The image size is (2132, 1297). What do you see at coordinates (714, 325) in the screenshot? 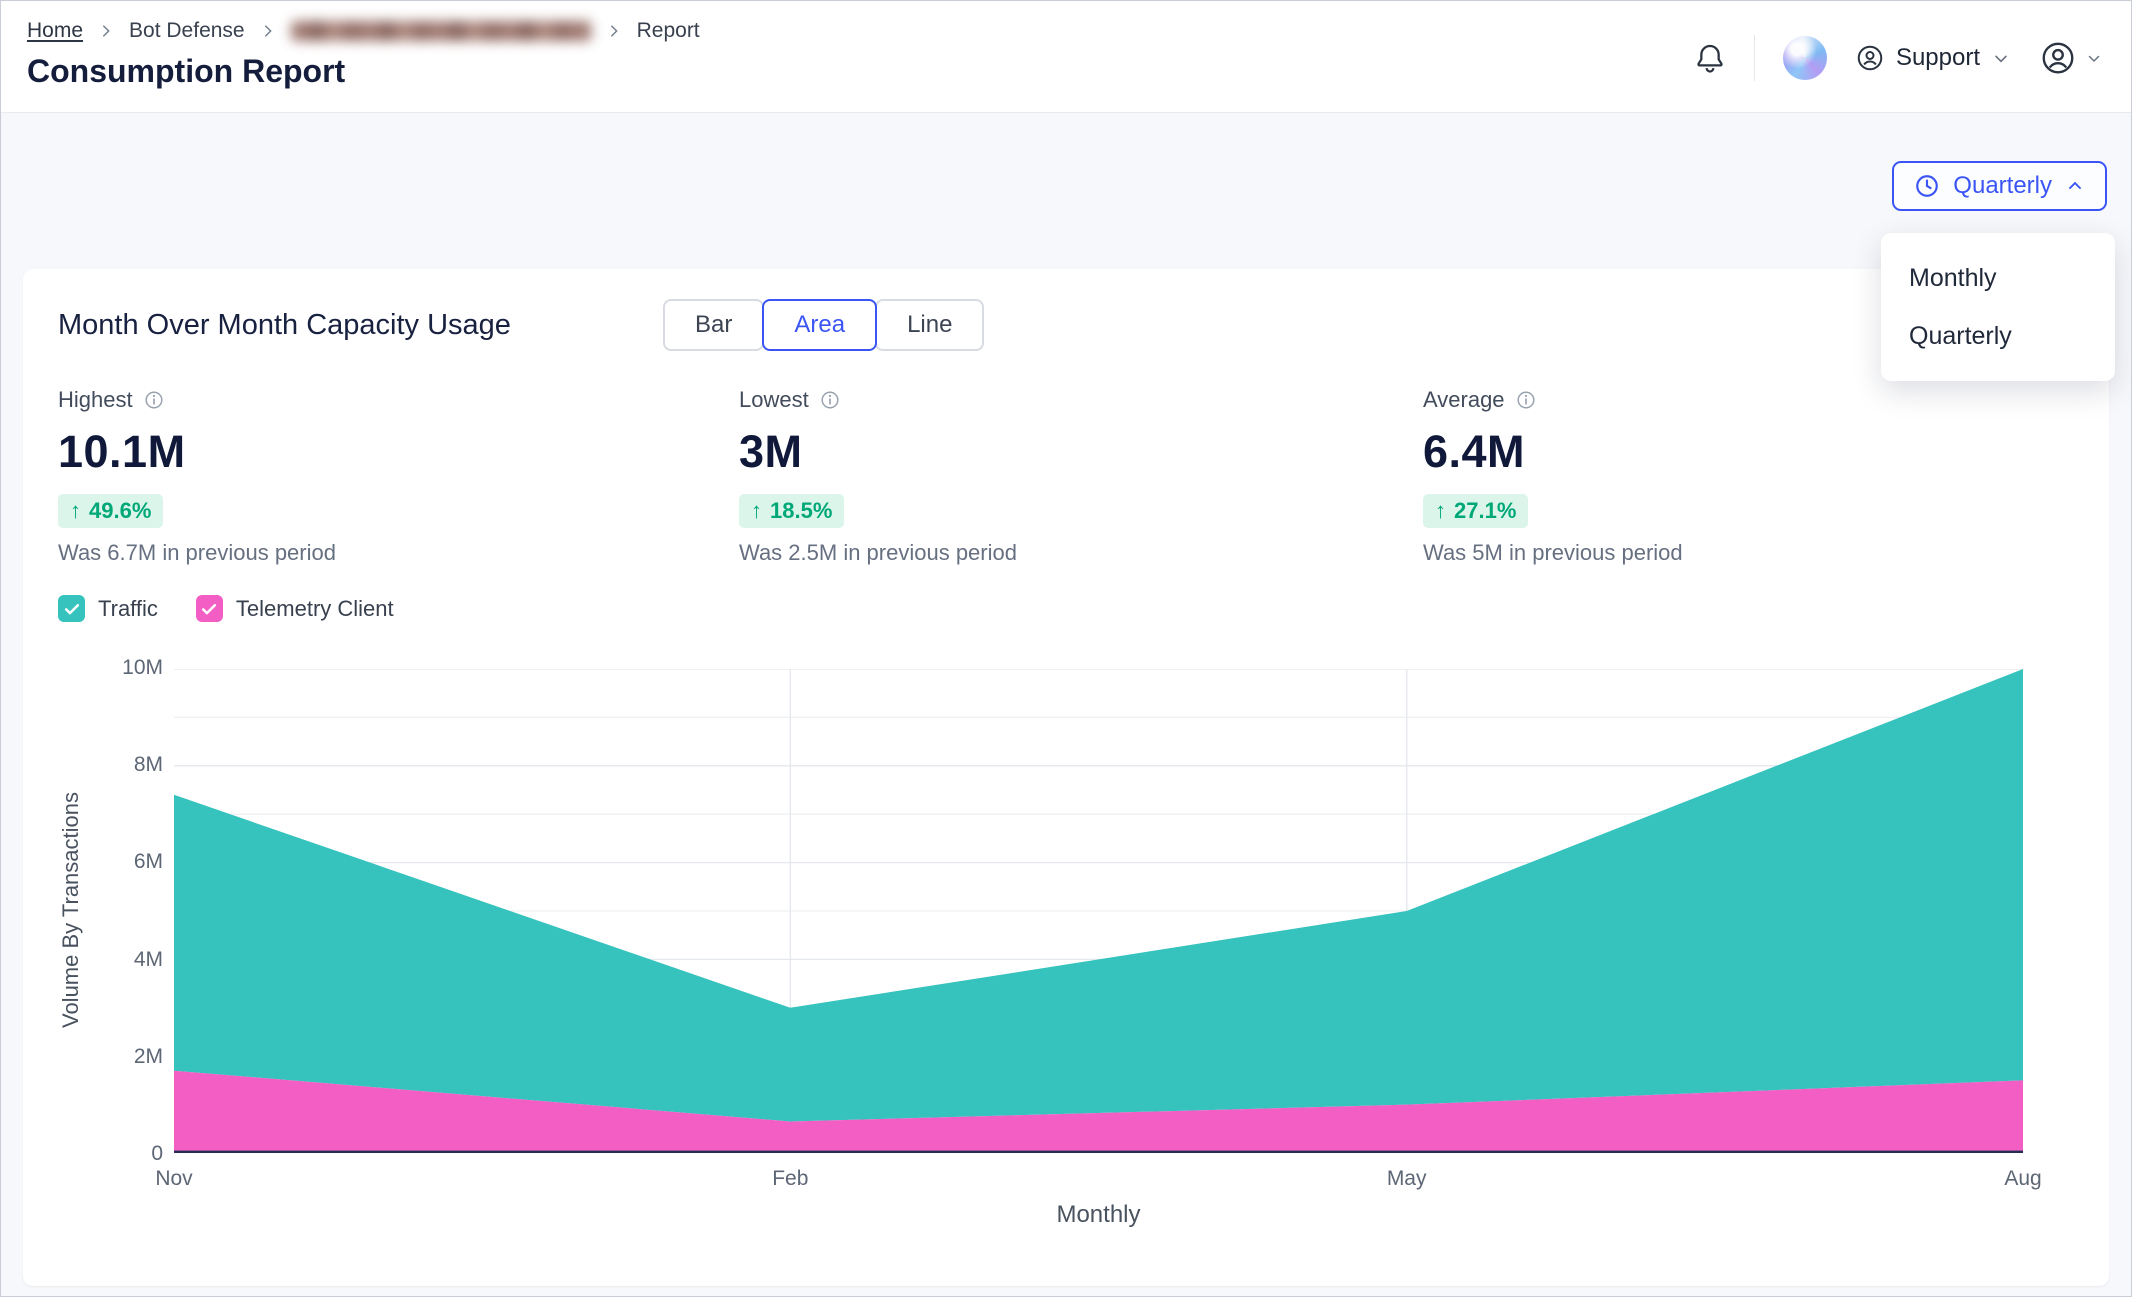
I see `chart-type-bar-button: Bar` at bounding box center [714, 325].